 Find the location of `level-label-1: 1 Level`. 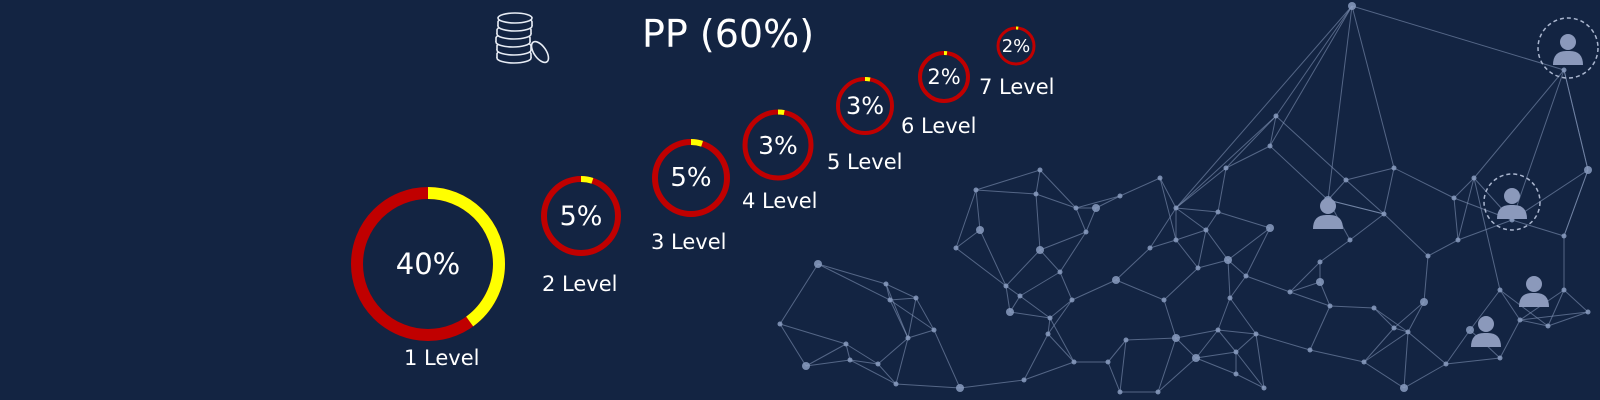

level-label-1: 1 Level is located at coordinates (442, 358).